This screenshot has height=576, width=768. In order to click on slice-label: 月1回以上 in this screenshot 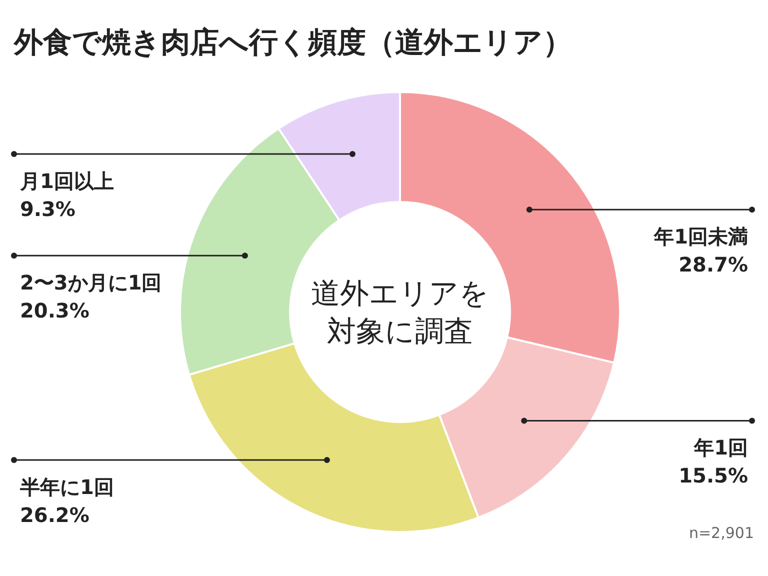, I will do `click(66, 180)`.